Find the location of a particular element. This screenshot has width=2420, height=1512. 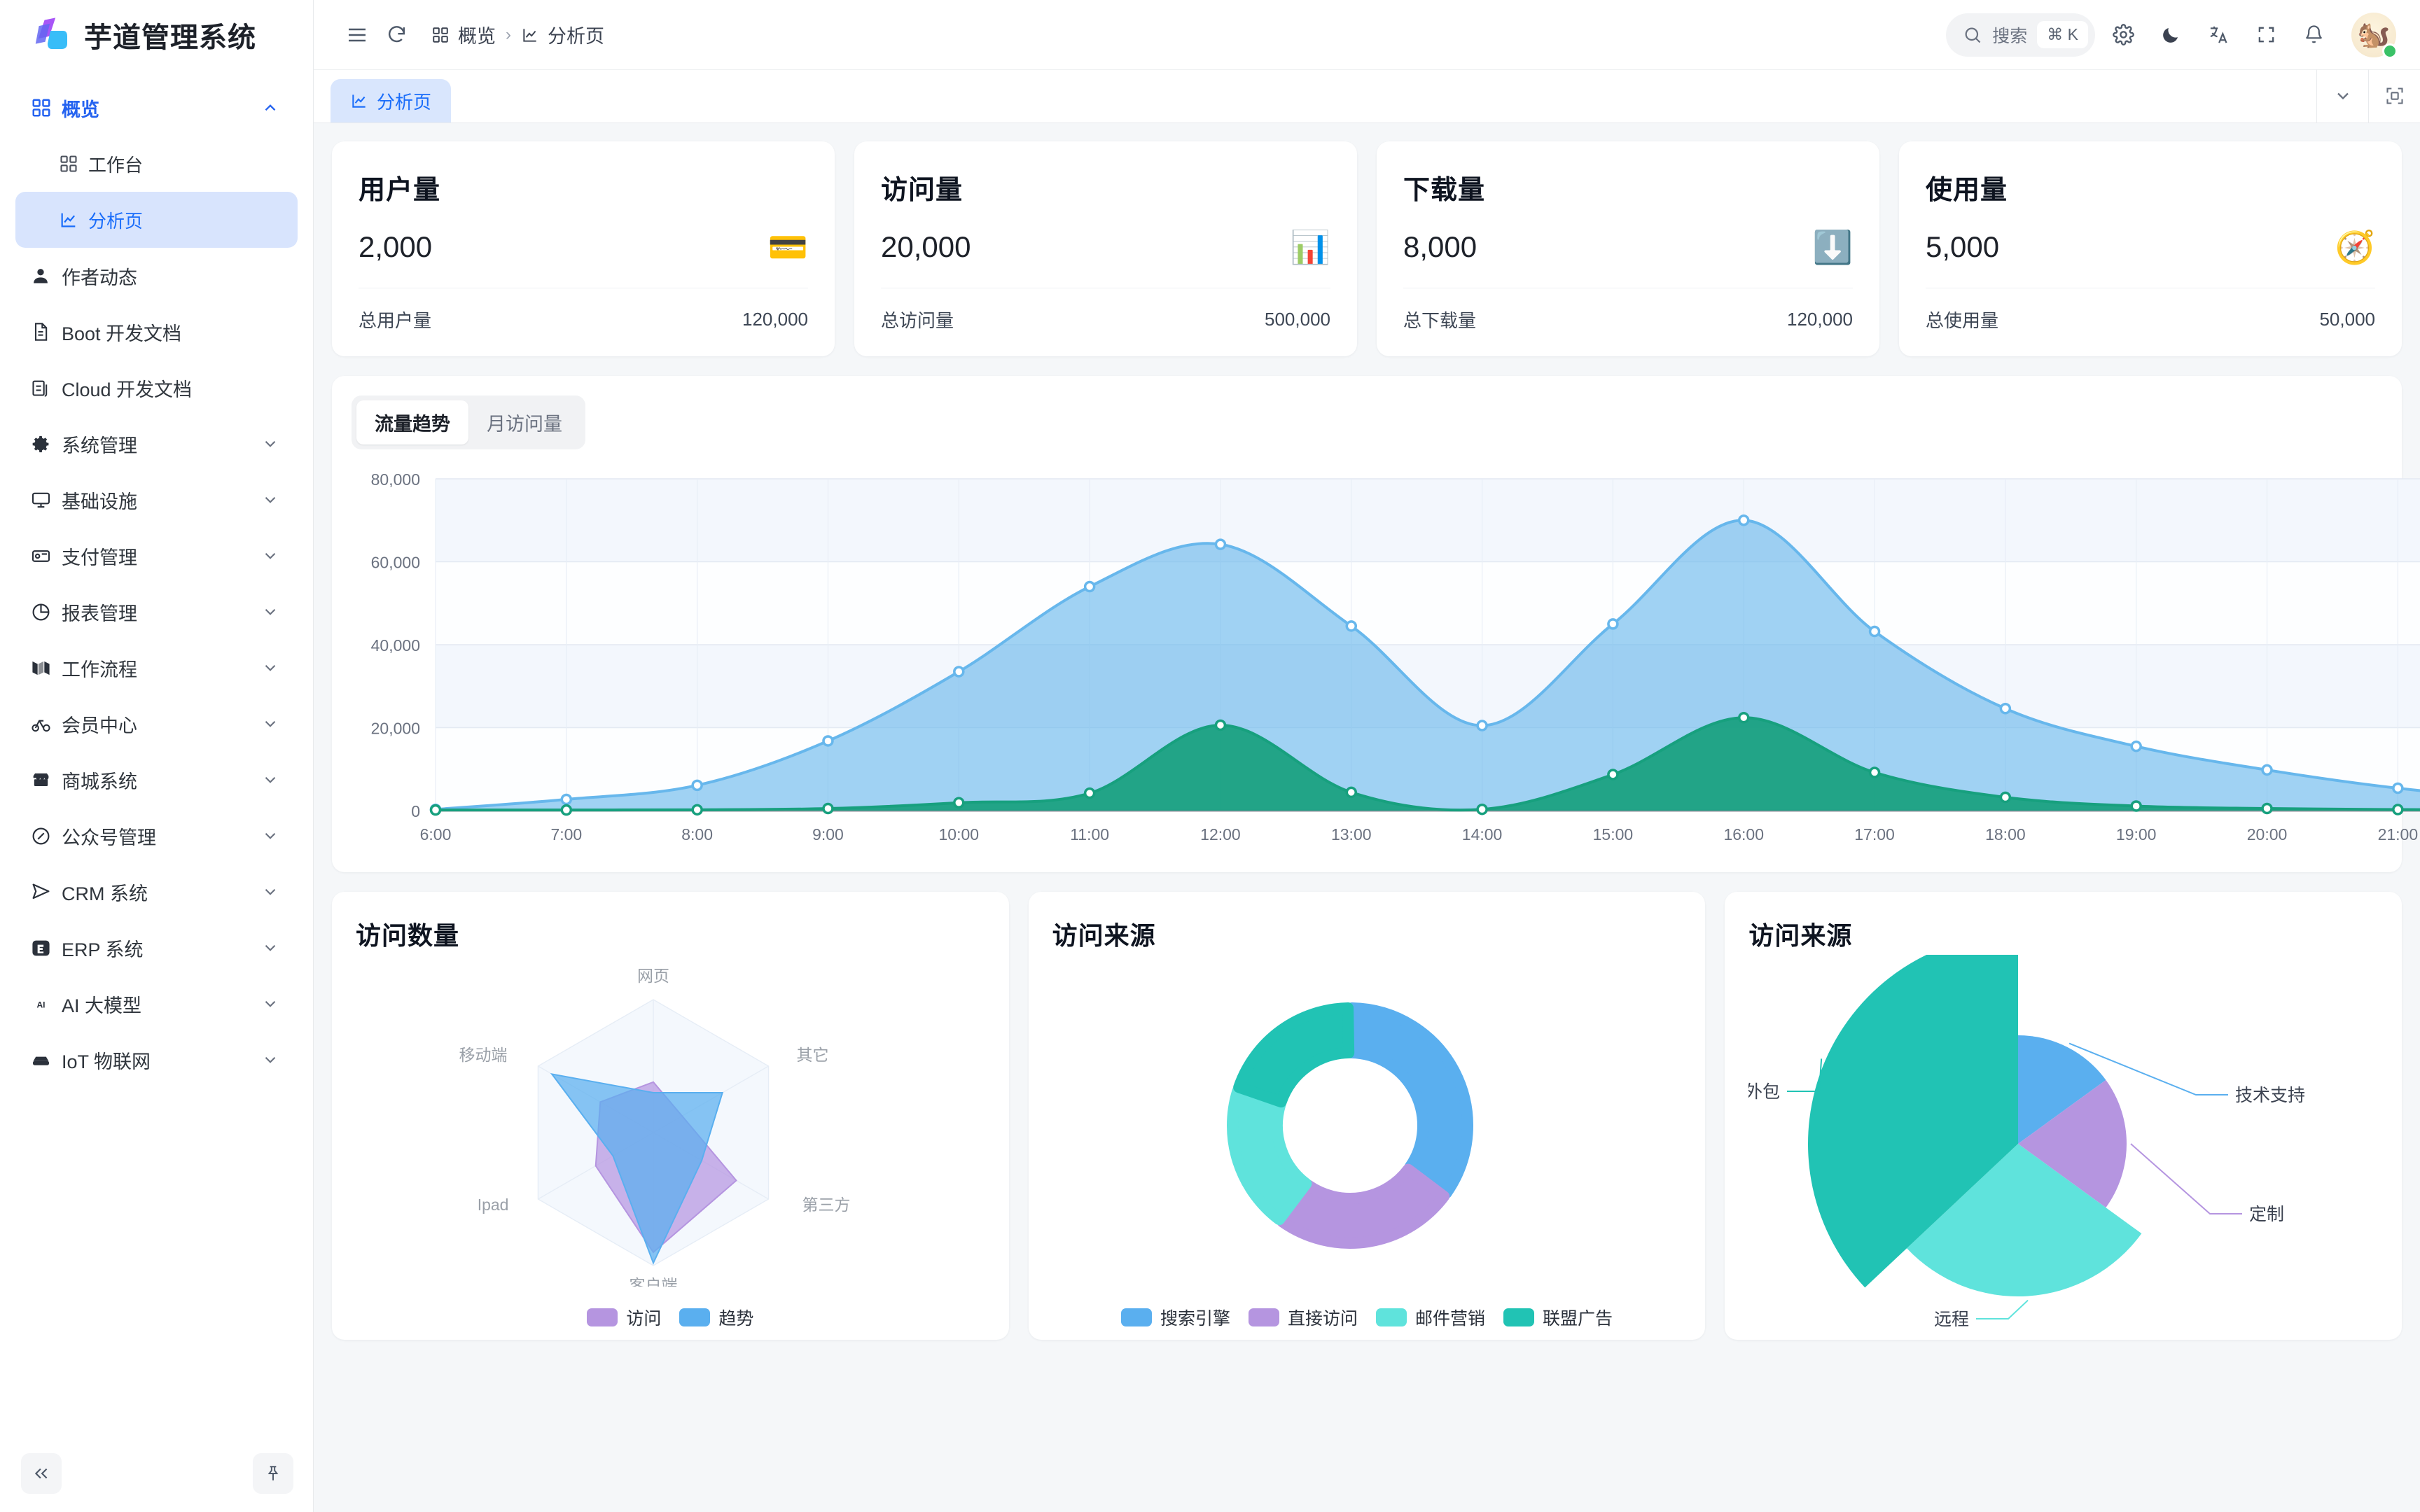

pie-chart-icon is located at coordinates (46, 612).